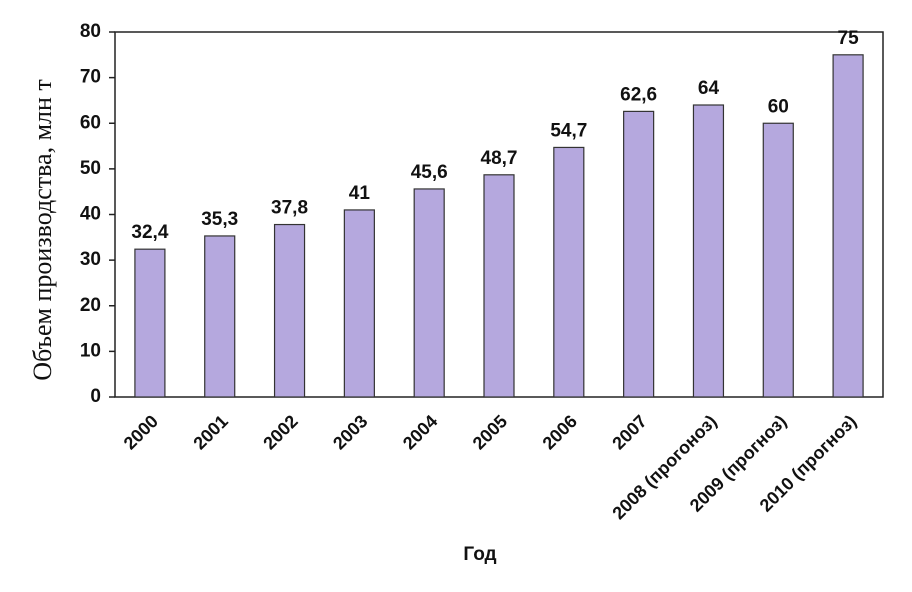  What do you see at coordinates (360, 193) in the screenshot?
I see `value-label: 41` at bounding box center [360, 193].